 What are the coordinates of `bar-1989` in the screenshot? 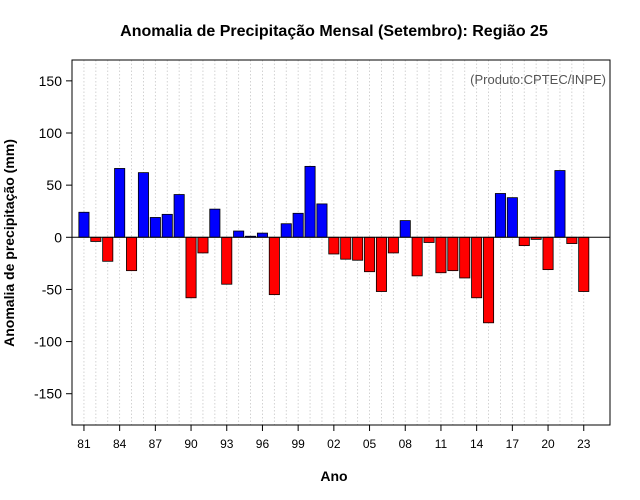 It's located at (179, 216).